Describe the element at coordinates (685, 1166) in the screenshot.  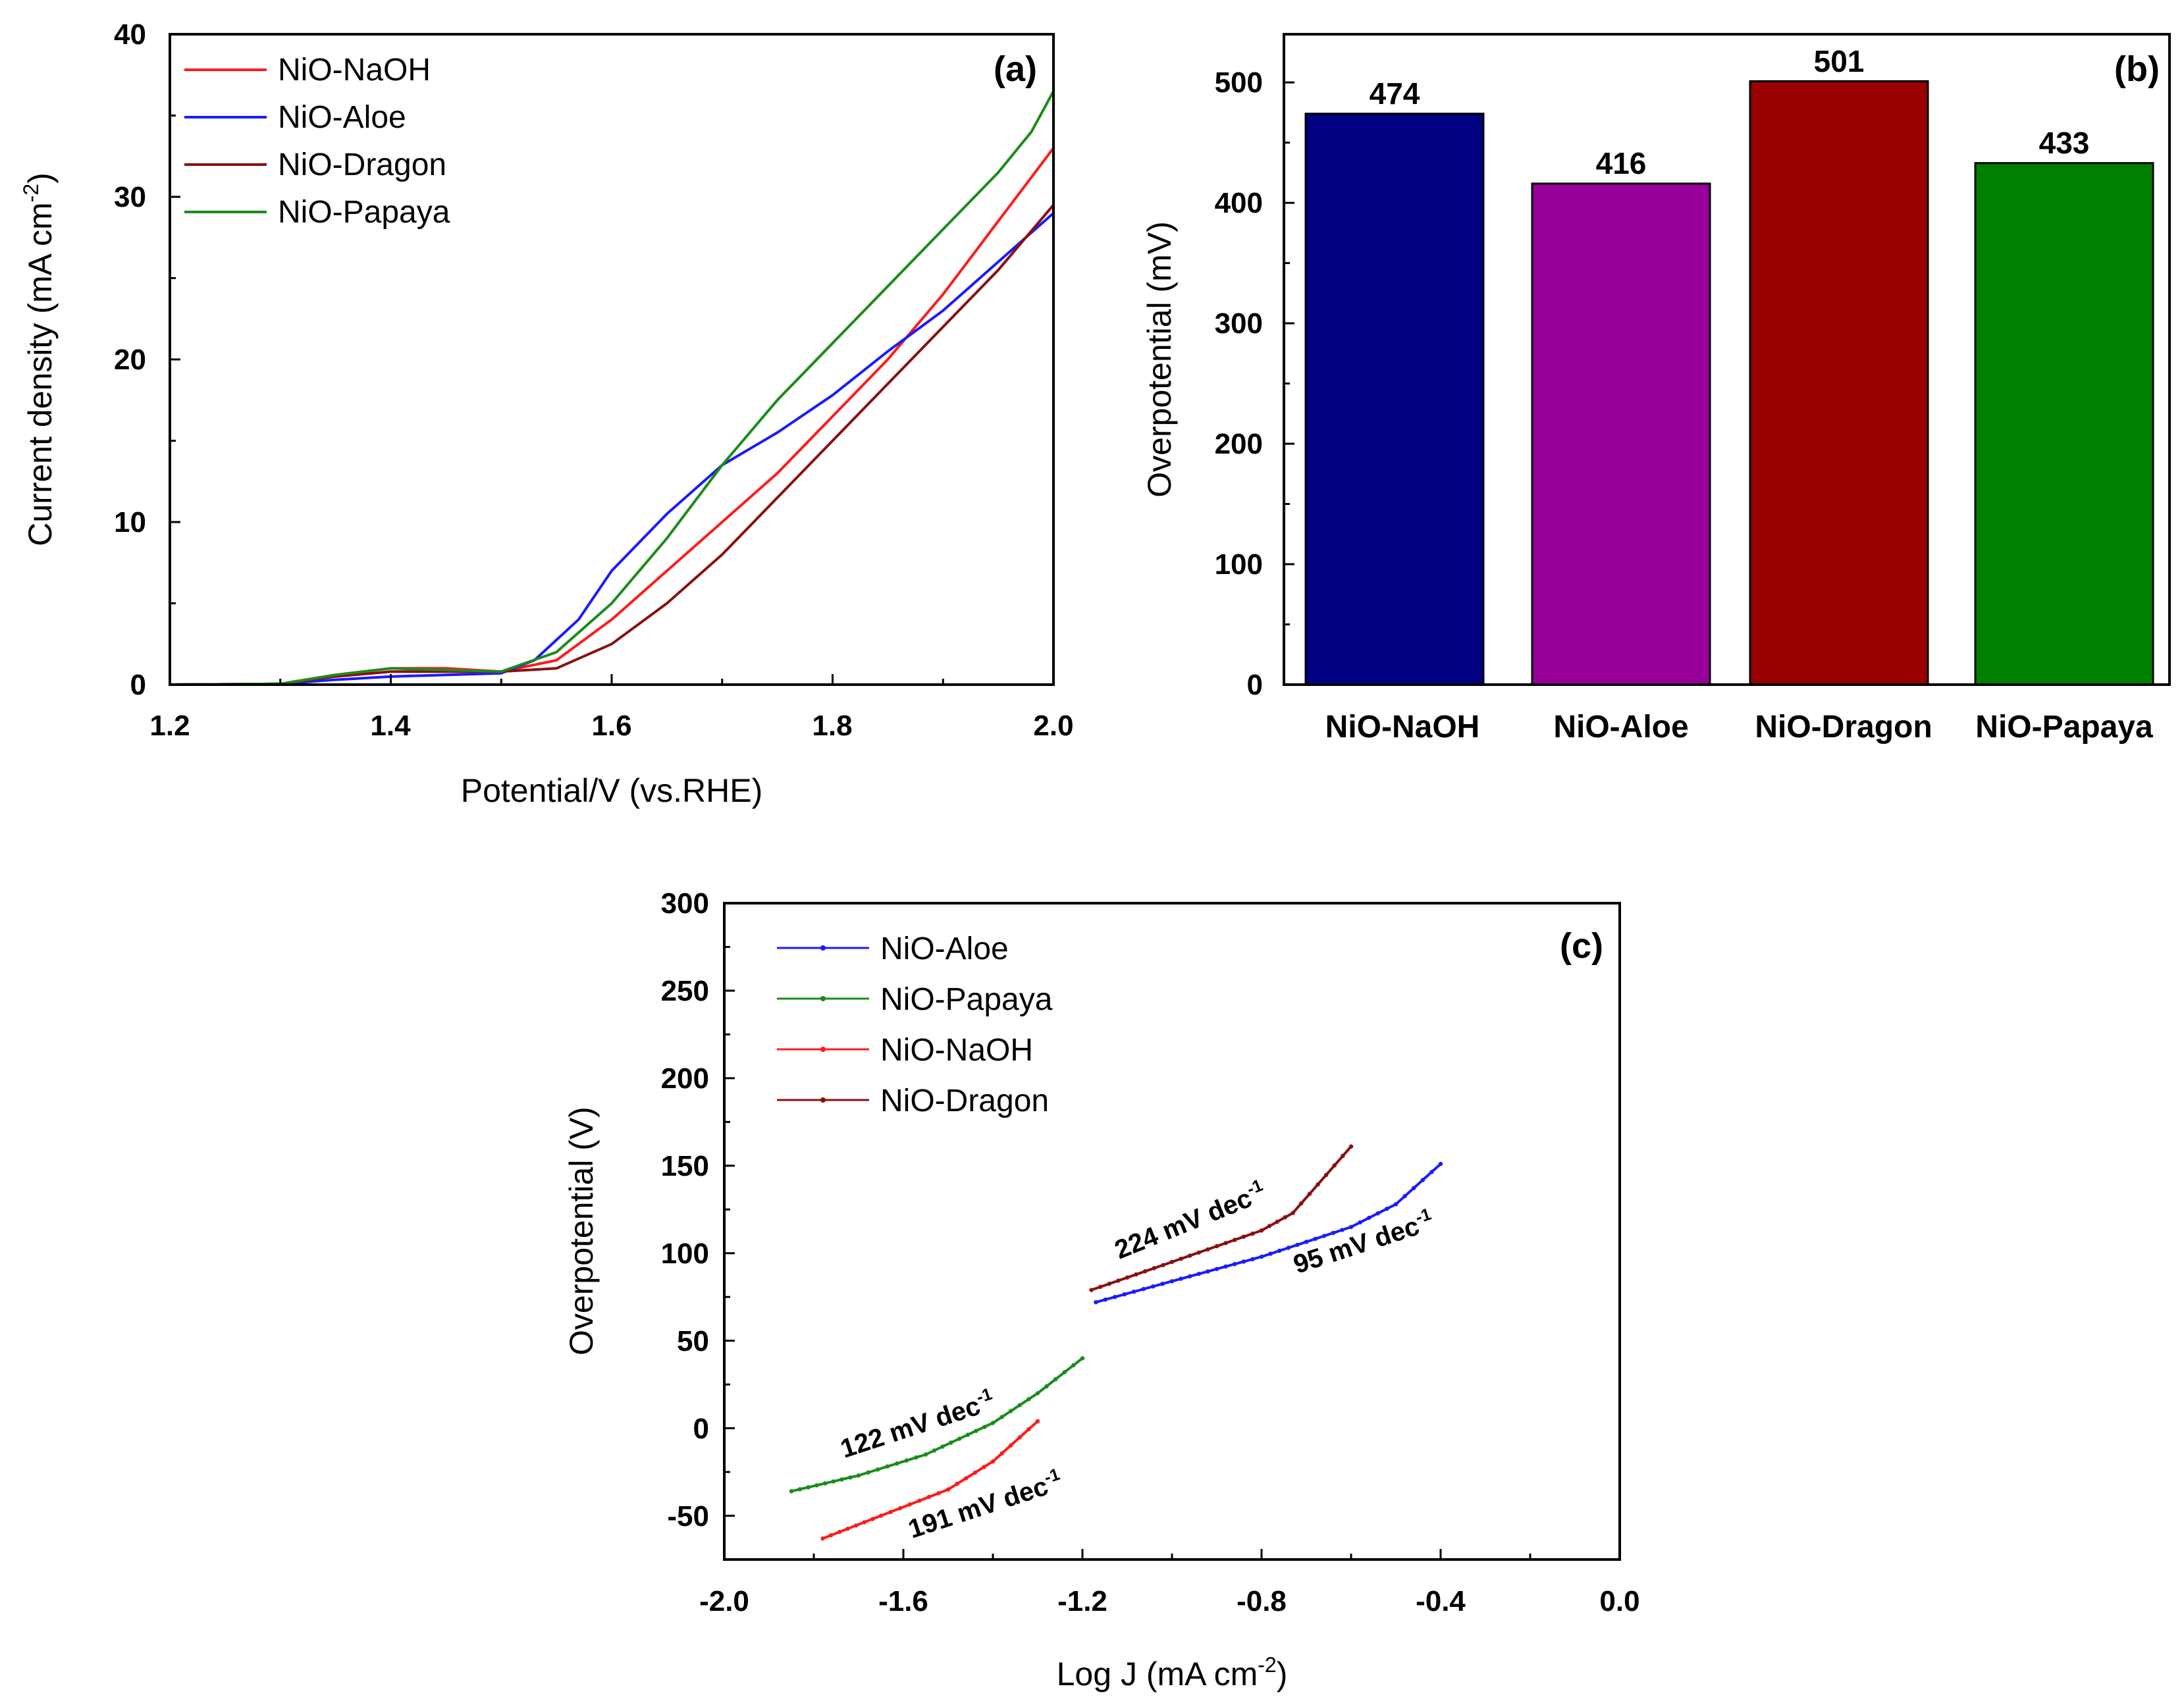
I see `panel-c-ytick-label: 150` at that location.